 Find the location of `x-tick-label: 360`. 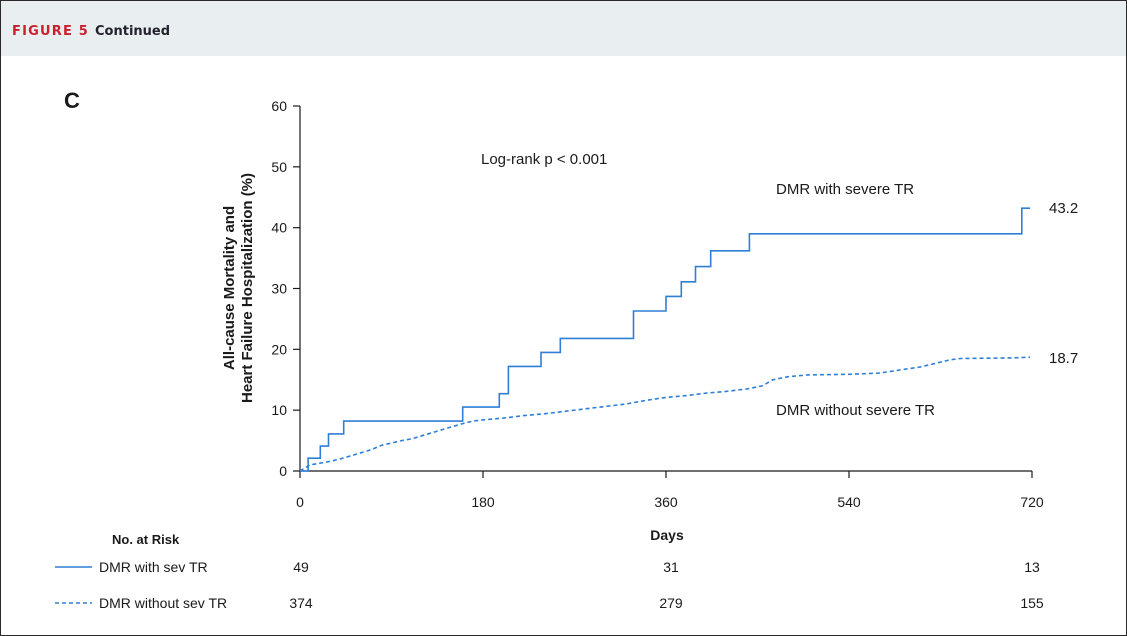

x-tick-label: 360 is located at coordinates (666, 502).